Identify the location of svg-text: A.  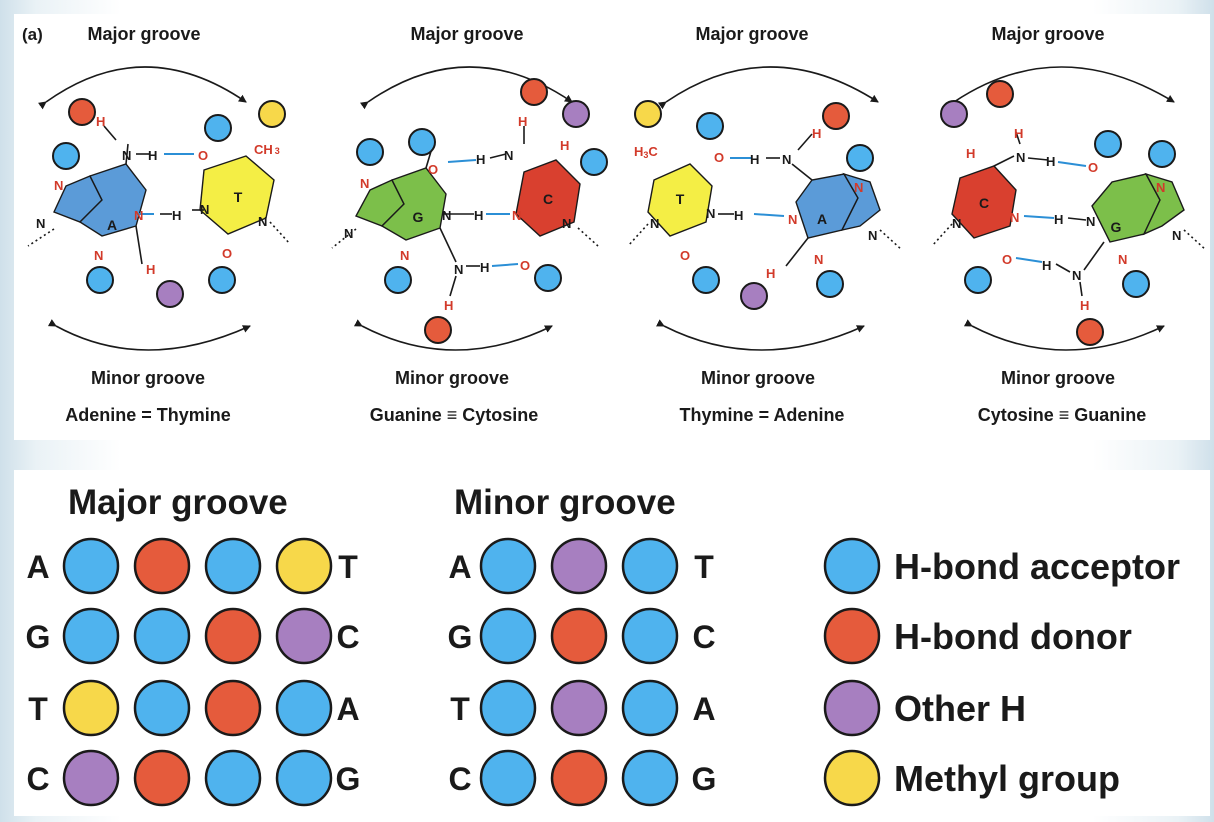
(822, 219).